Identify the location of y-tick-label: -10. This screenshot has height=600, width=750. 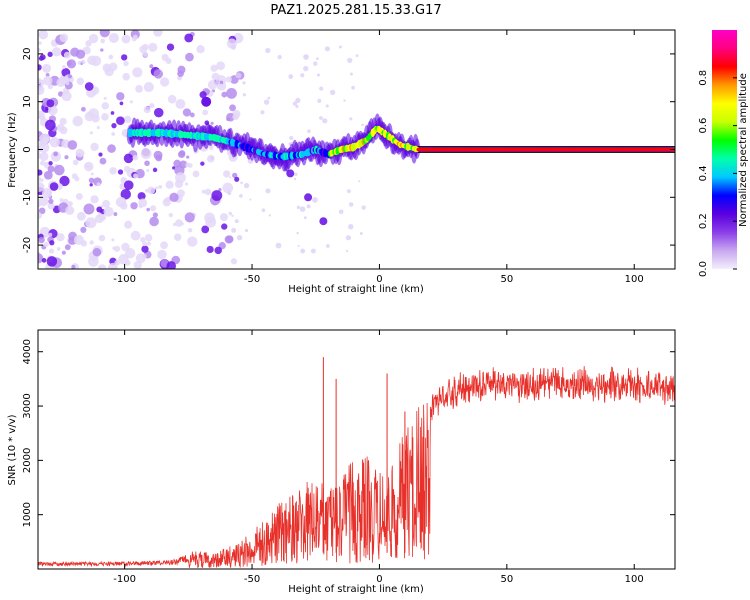
(27, 197).